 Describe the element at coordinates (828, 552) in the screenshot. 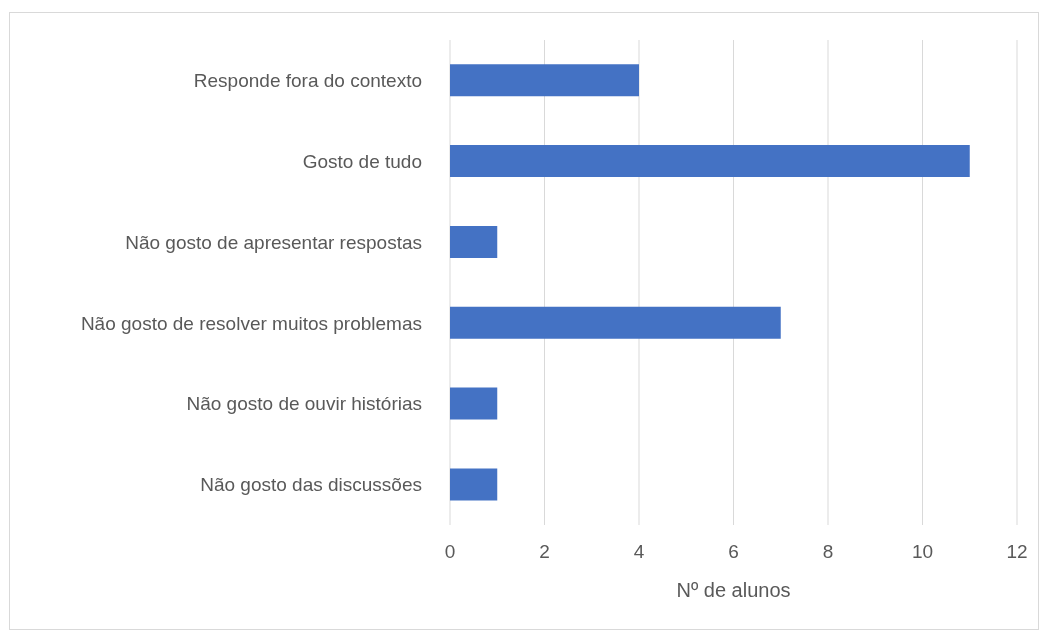

I see `x-tick-label: 8` at that location.